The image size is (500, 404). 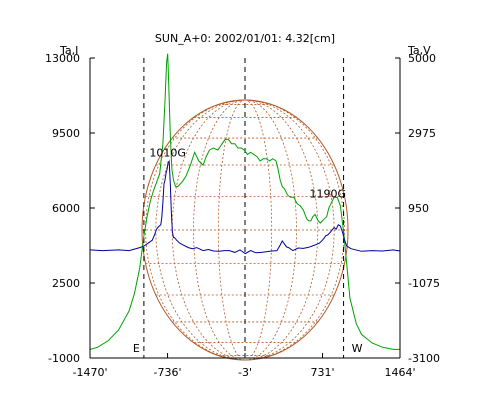 I want to click on right-tick-label: 950, so click(x=418, y=208).